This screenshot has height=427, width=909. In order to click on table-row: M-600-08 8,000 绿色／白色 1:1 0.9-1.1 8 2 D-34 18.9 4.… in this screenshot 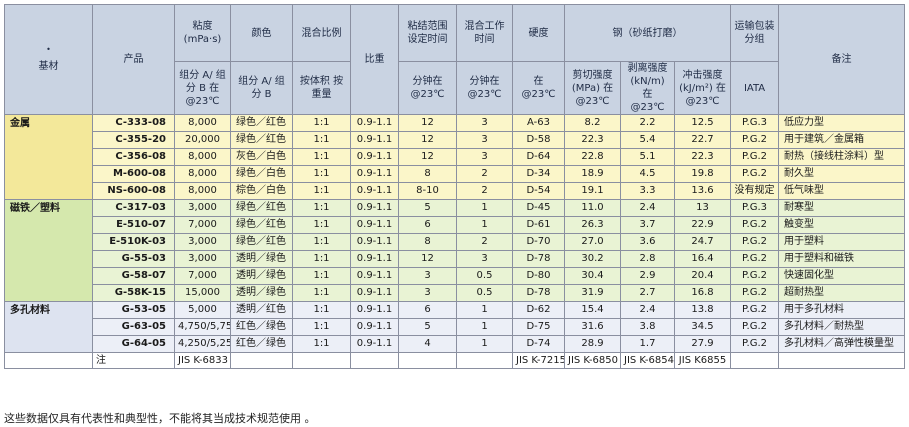, I will do `click(455, 174)`.